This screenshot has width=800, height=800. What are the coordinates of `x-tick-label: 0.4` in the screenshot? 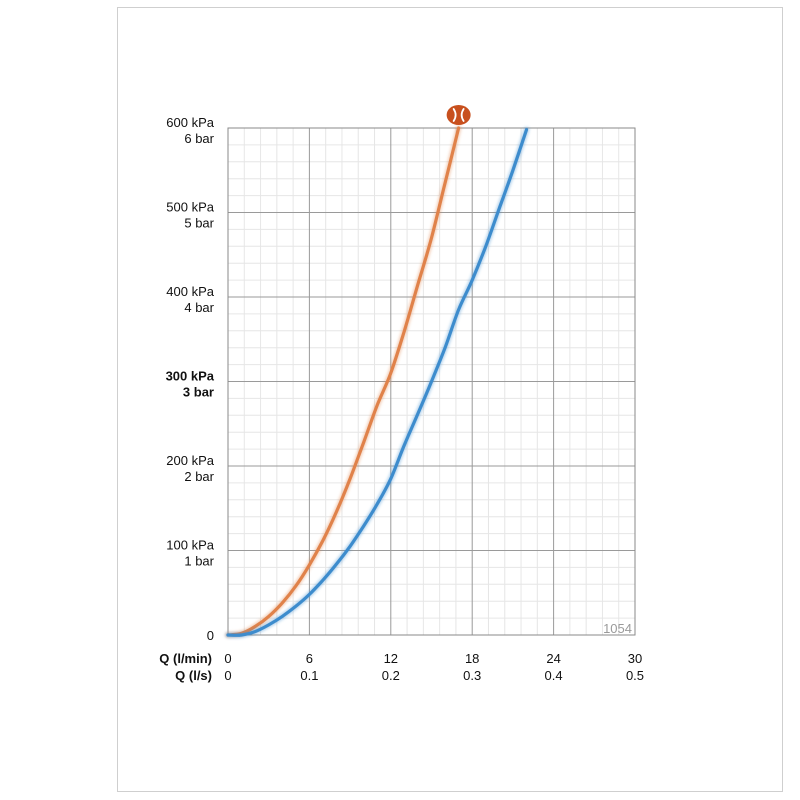 It's located at (554, 675).